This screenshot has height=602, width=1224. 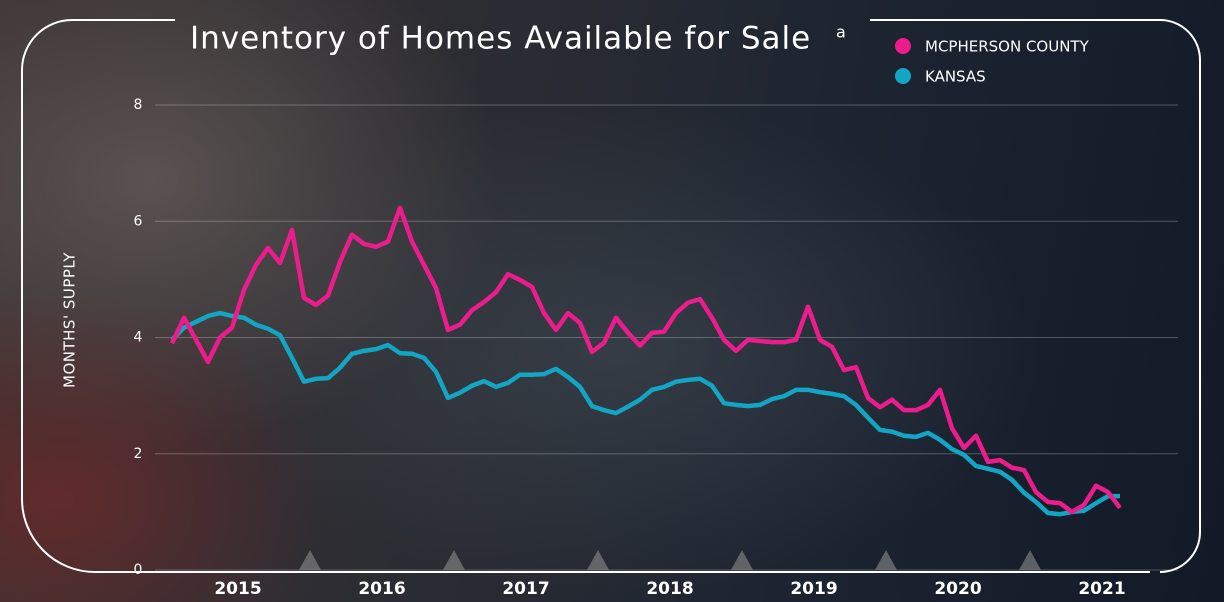 I want to click on y-axis-label: MONTHS' SUPPLY, so click(x=70, y=320).